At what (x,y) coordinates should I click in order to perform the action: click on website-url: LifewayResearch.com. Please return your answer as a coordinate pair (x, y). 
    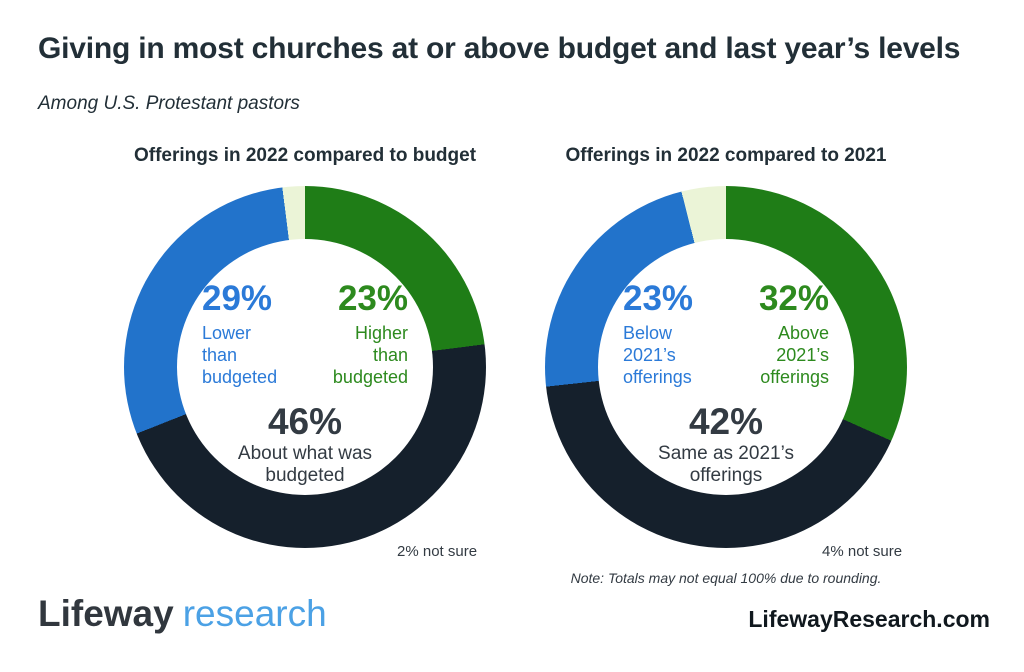
    Looking at the image, I should click on (869, 619).